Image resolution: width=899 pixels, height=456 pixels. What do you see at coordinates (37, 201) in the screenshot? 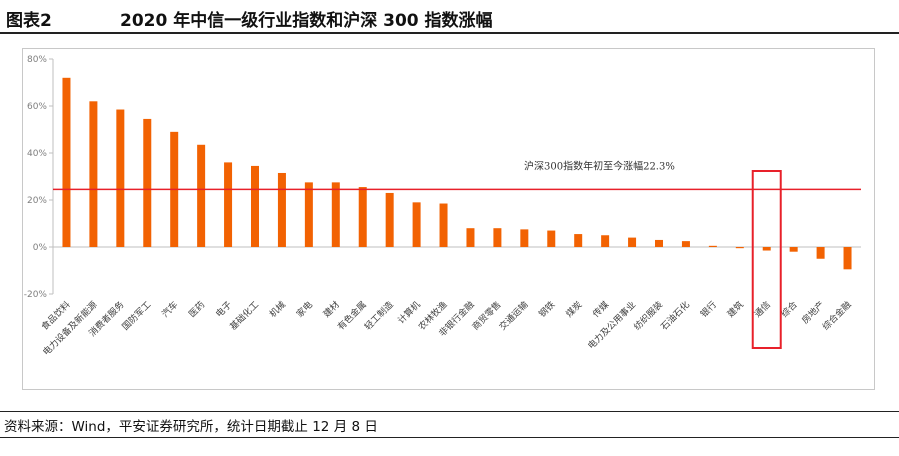
I see `y-tick-label: 20%` at bounding box center [37, 201].